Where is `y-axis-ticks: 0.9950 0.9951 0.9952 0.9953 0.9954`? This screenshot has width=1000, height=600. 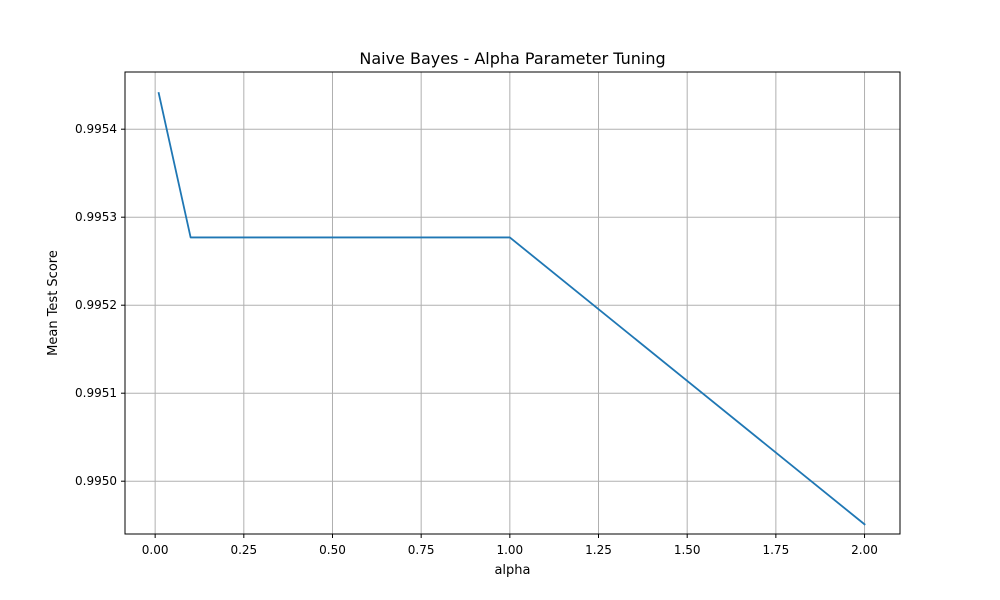
y-axis-ticks: 0.9950 0.9951 0.9952 0.9953 0.9954 is located at coordinates (100, 305).